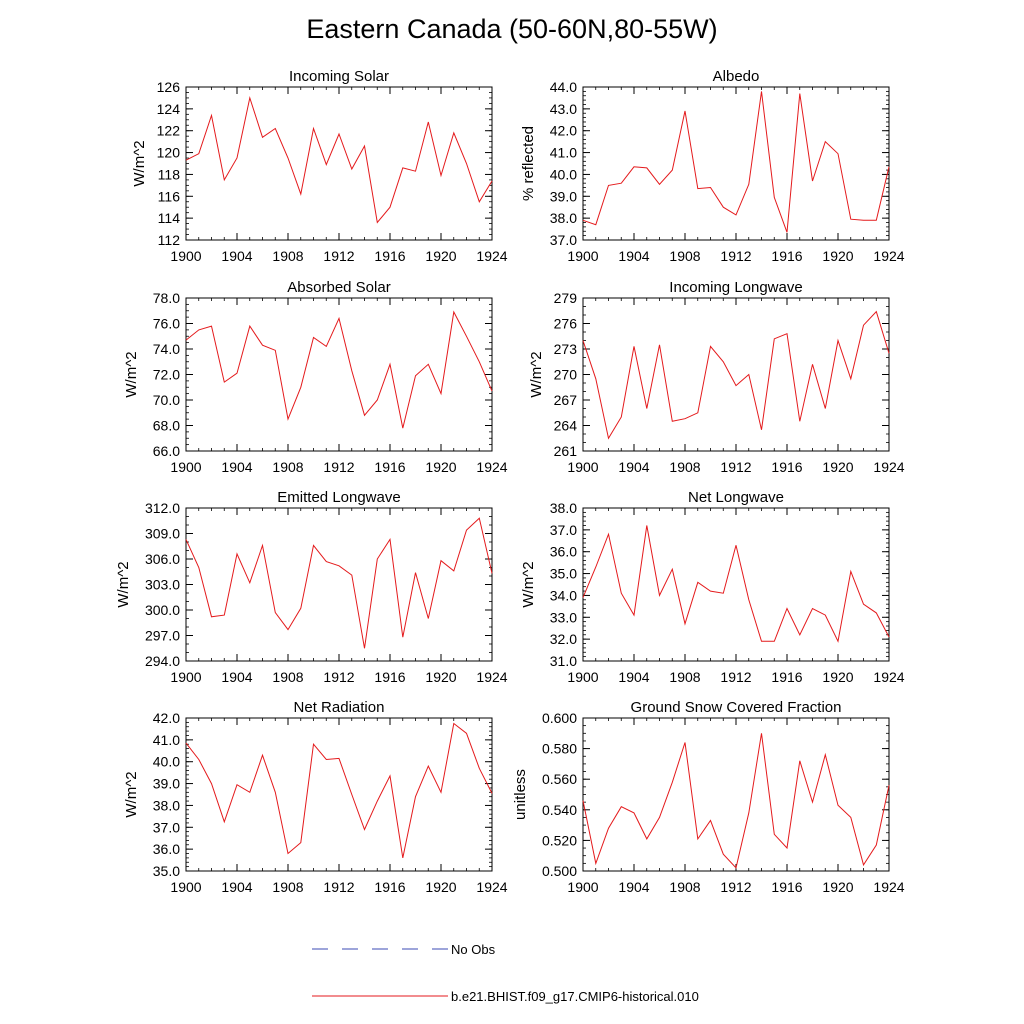 The width and height of the screenshot is (1024, 1024). Describe the element at coordinates (582, 677) in the screenshot. I see `panel-6-x-tick-label: 1900` at that location.